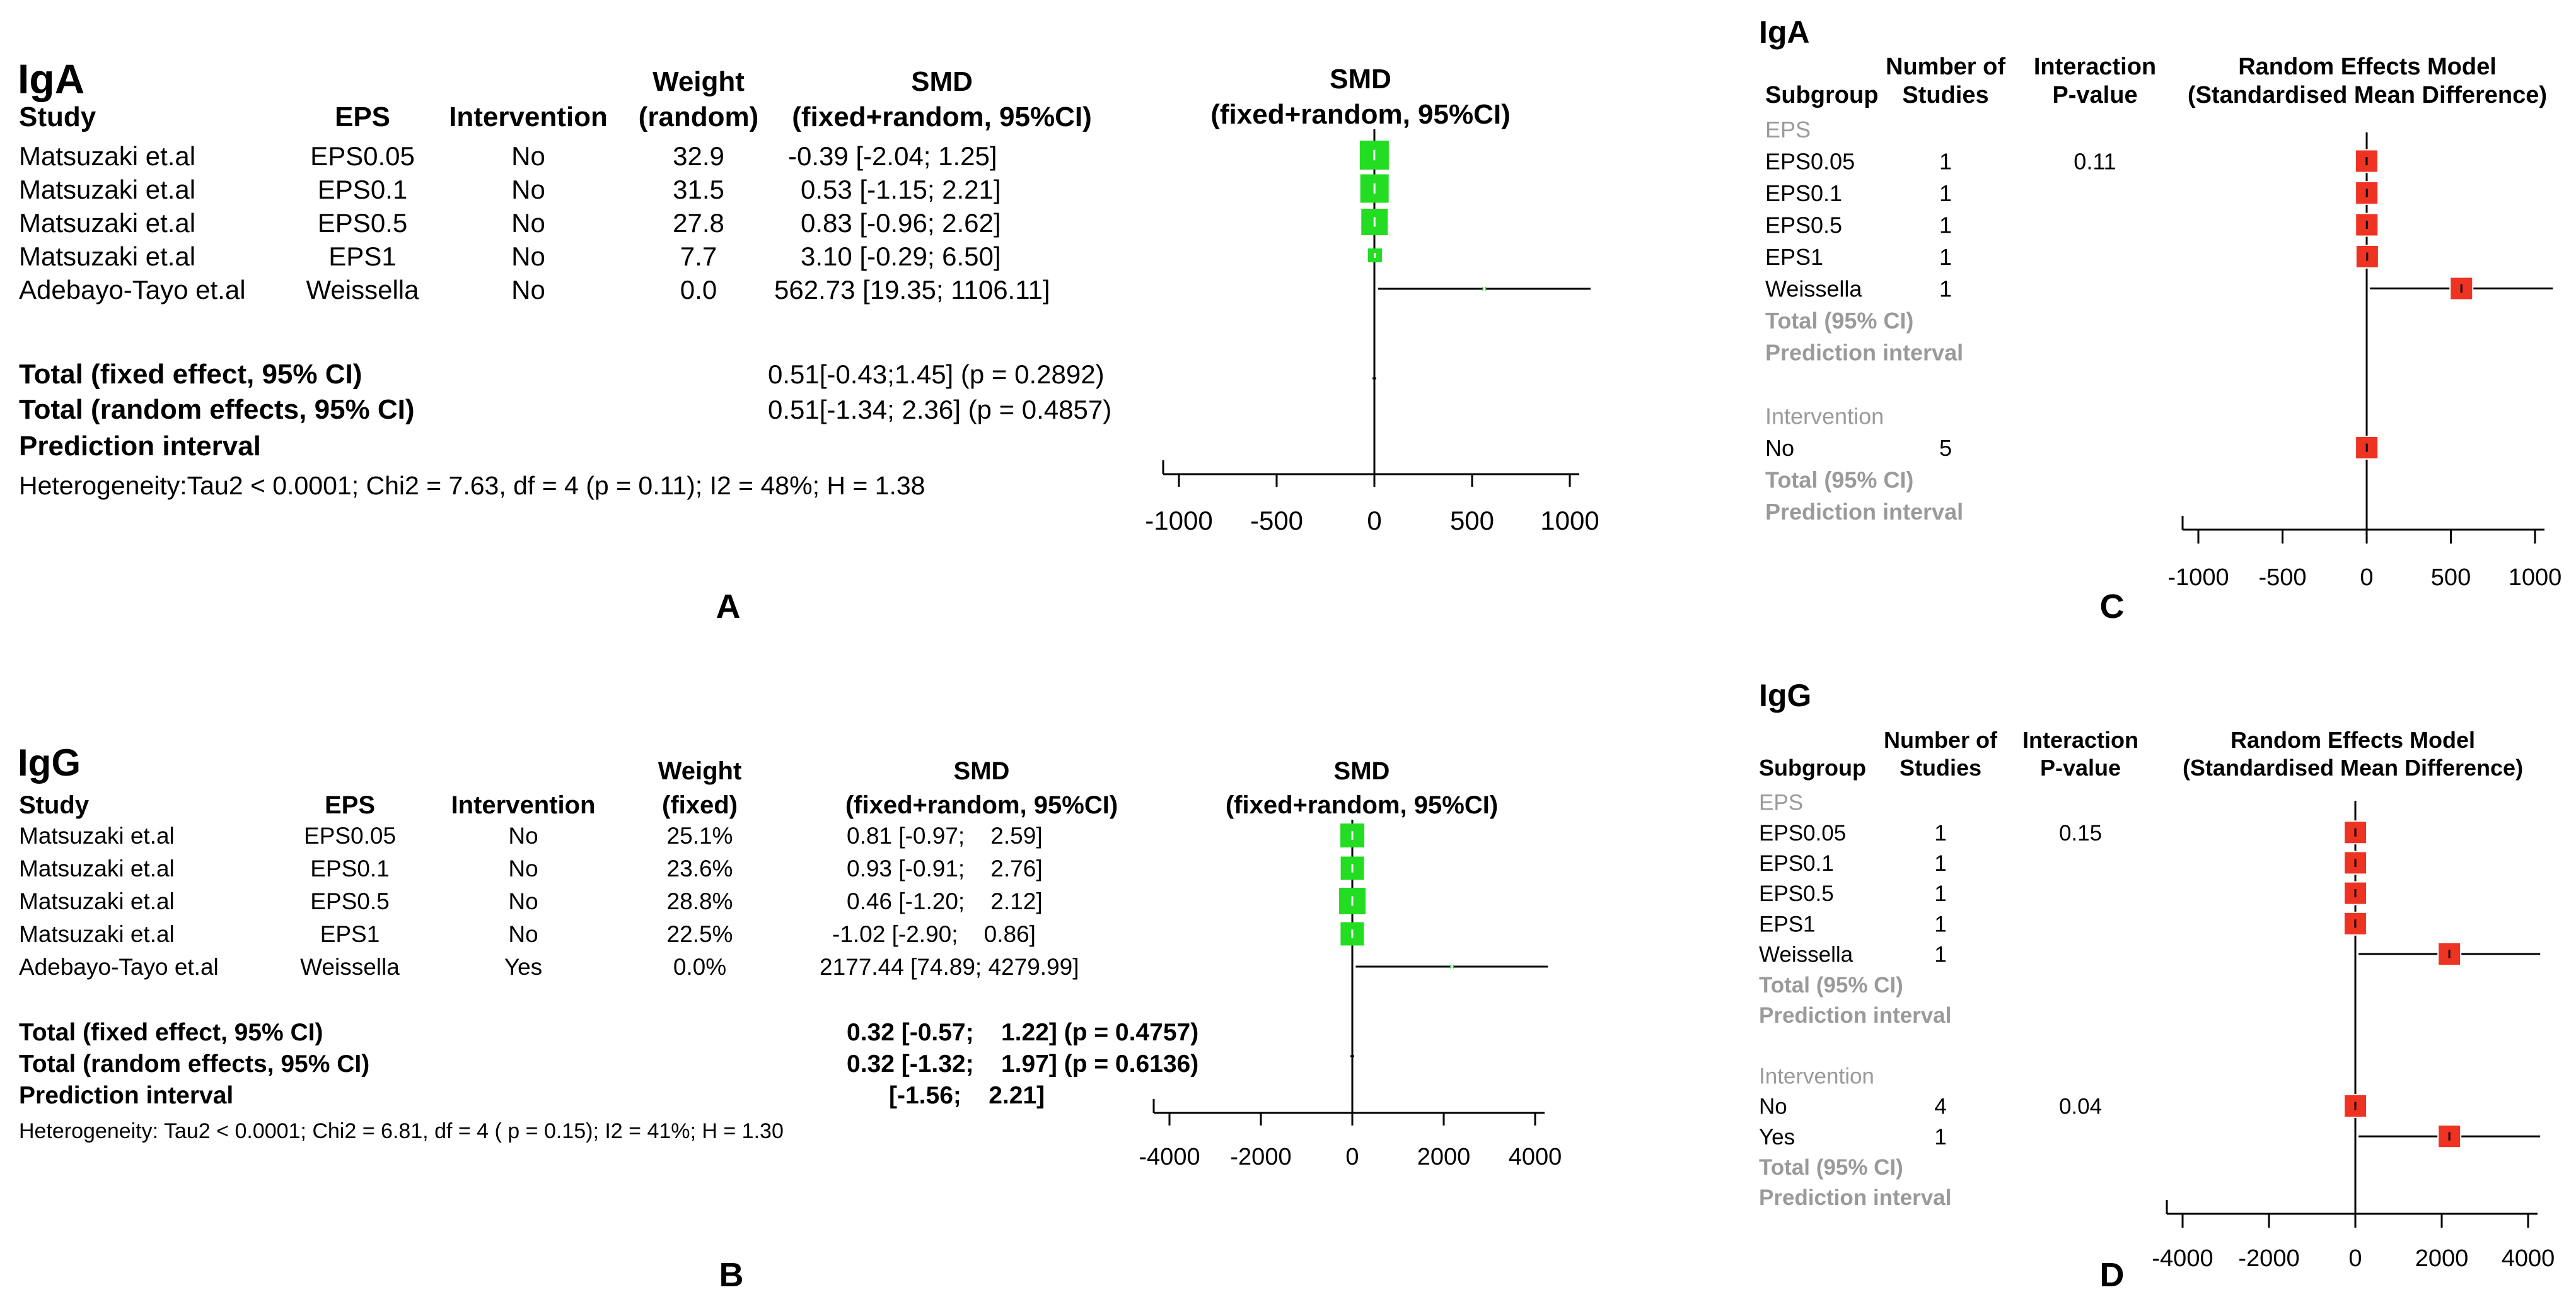  Describe the element at coordinates (700, 805) in the screenshot. I see `panel-b-header-weight-sub: (fixed)` at that location.